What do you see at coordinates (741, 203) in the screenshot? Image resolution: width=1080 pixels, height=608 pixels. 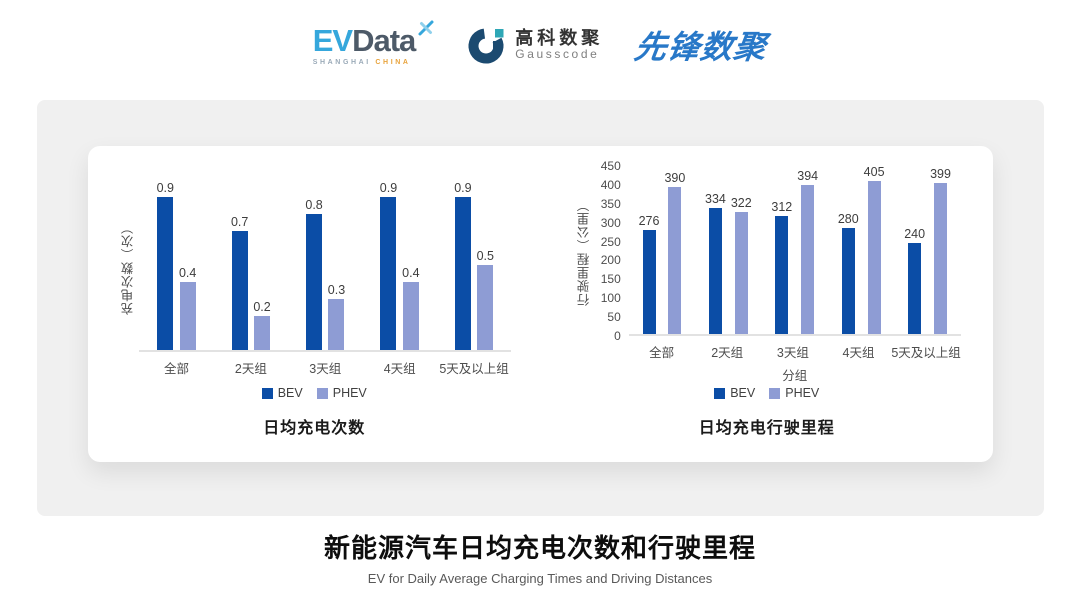 I see `bar-value-label: 322` at bounding box center [741, 203].